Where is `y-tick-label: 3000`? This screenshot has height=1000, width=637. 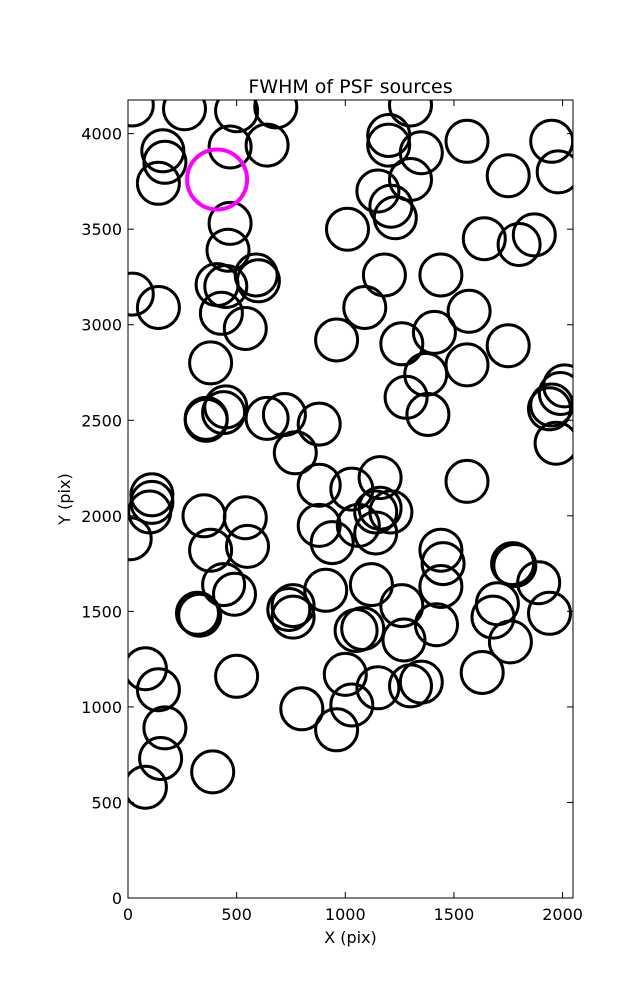
y-tick-label: 3000 is located at coordinates (101, 325).